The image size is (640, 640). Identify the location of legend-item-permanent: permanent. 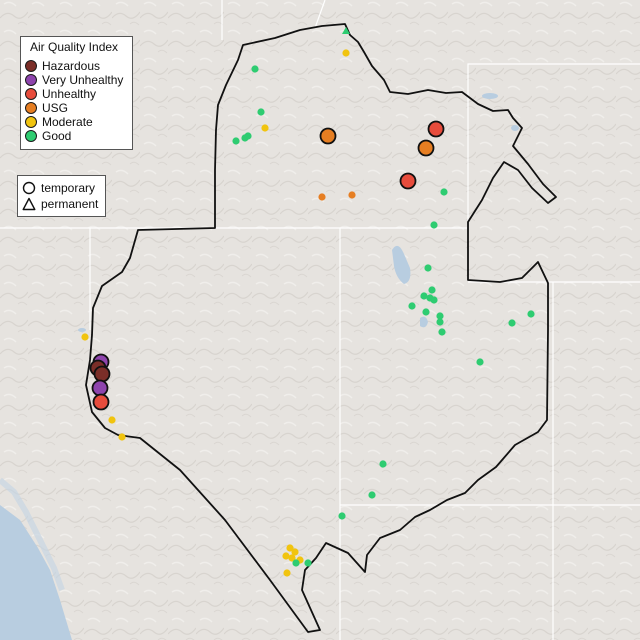
(60, 204).